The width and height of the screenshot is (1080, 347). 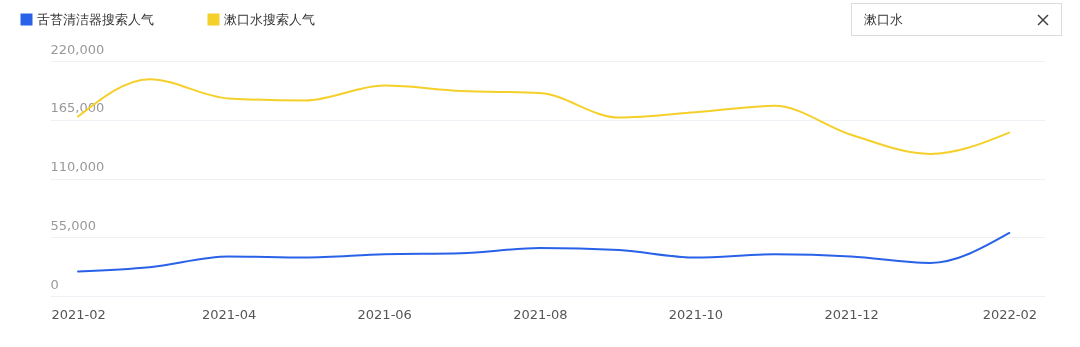 What do you see at coordinates (95, 19) in the screenshot?
I see `legend-label: 舌苔清洁器搜索人气` at bounding box center [95, 19].